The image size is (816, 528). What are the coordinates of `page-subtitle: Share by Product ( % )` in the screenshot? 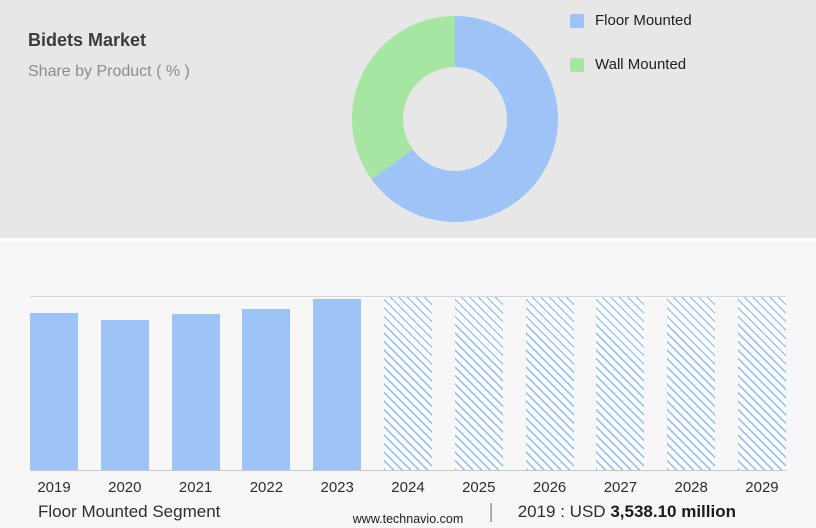 It's located at (109, 71).